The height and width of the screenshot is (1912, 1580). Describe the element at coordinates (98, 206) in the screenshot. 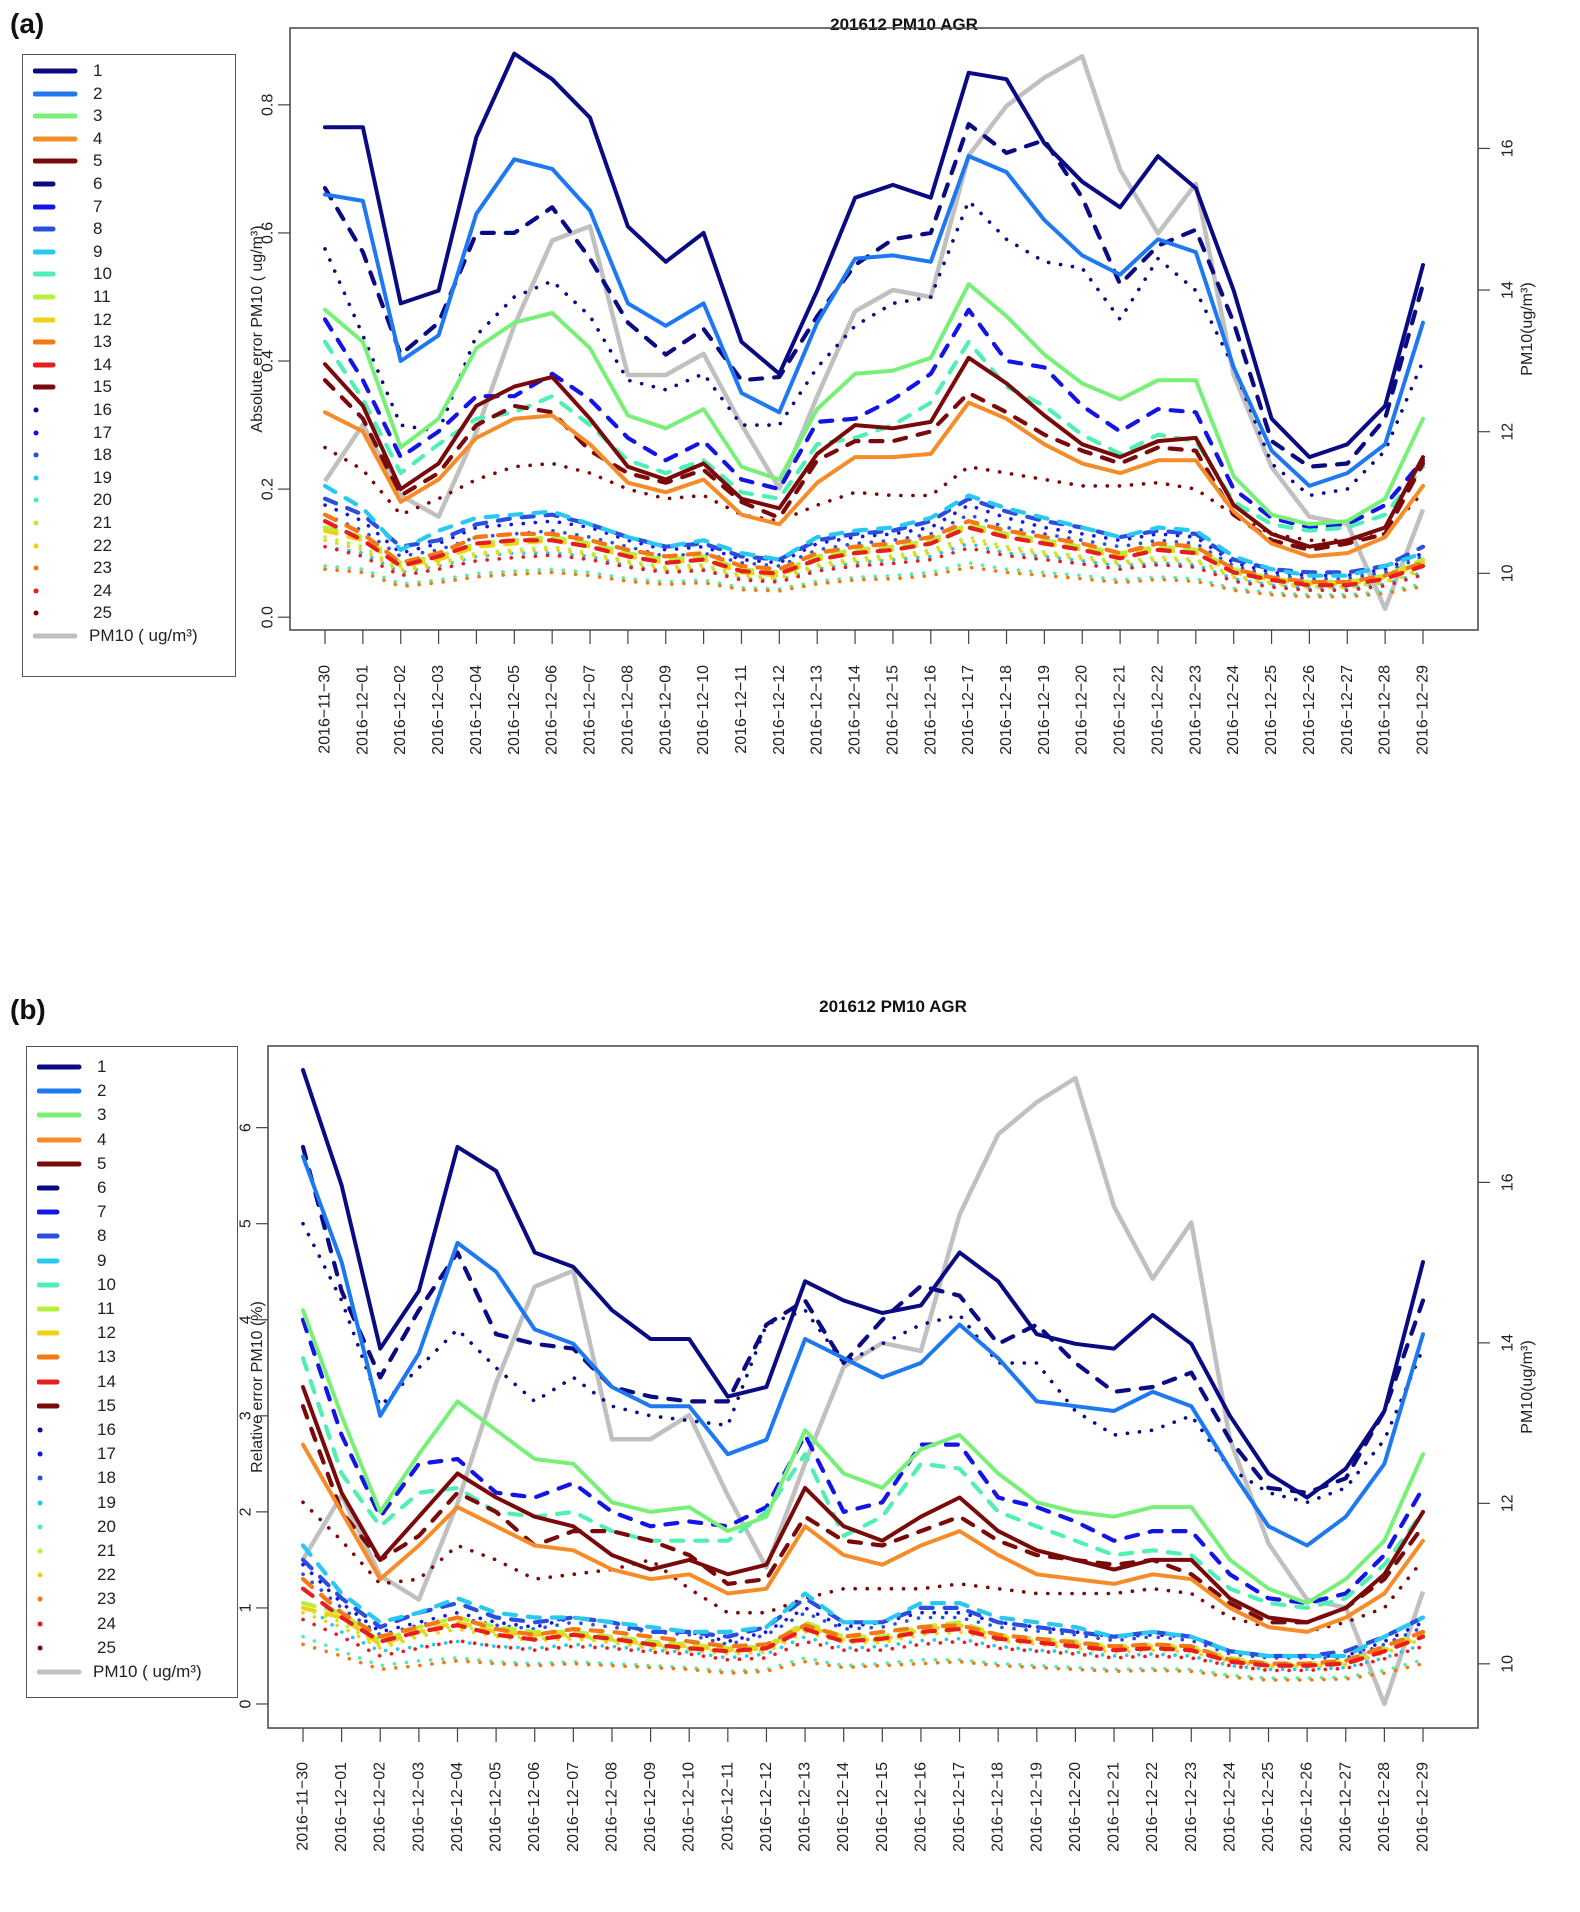

I see `legend-label: 7` at that location.